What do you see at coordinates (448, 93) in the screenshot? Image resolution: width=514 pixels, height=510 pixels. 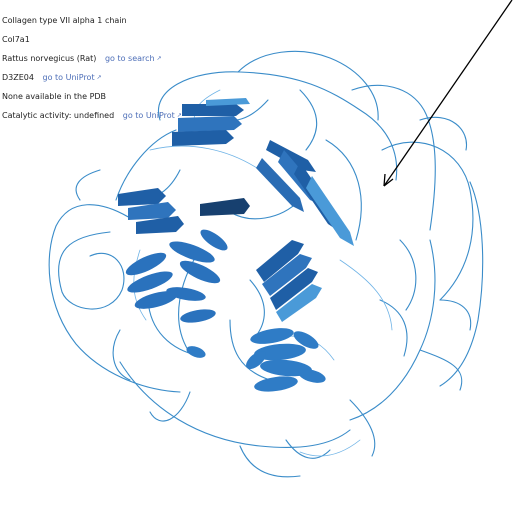 I see `arrow-pointer-icon` at bounding box center [448, 93].